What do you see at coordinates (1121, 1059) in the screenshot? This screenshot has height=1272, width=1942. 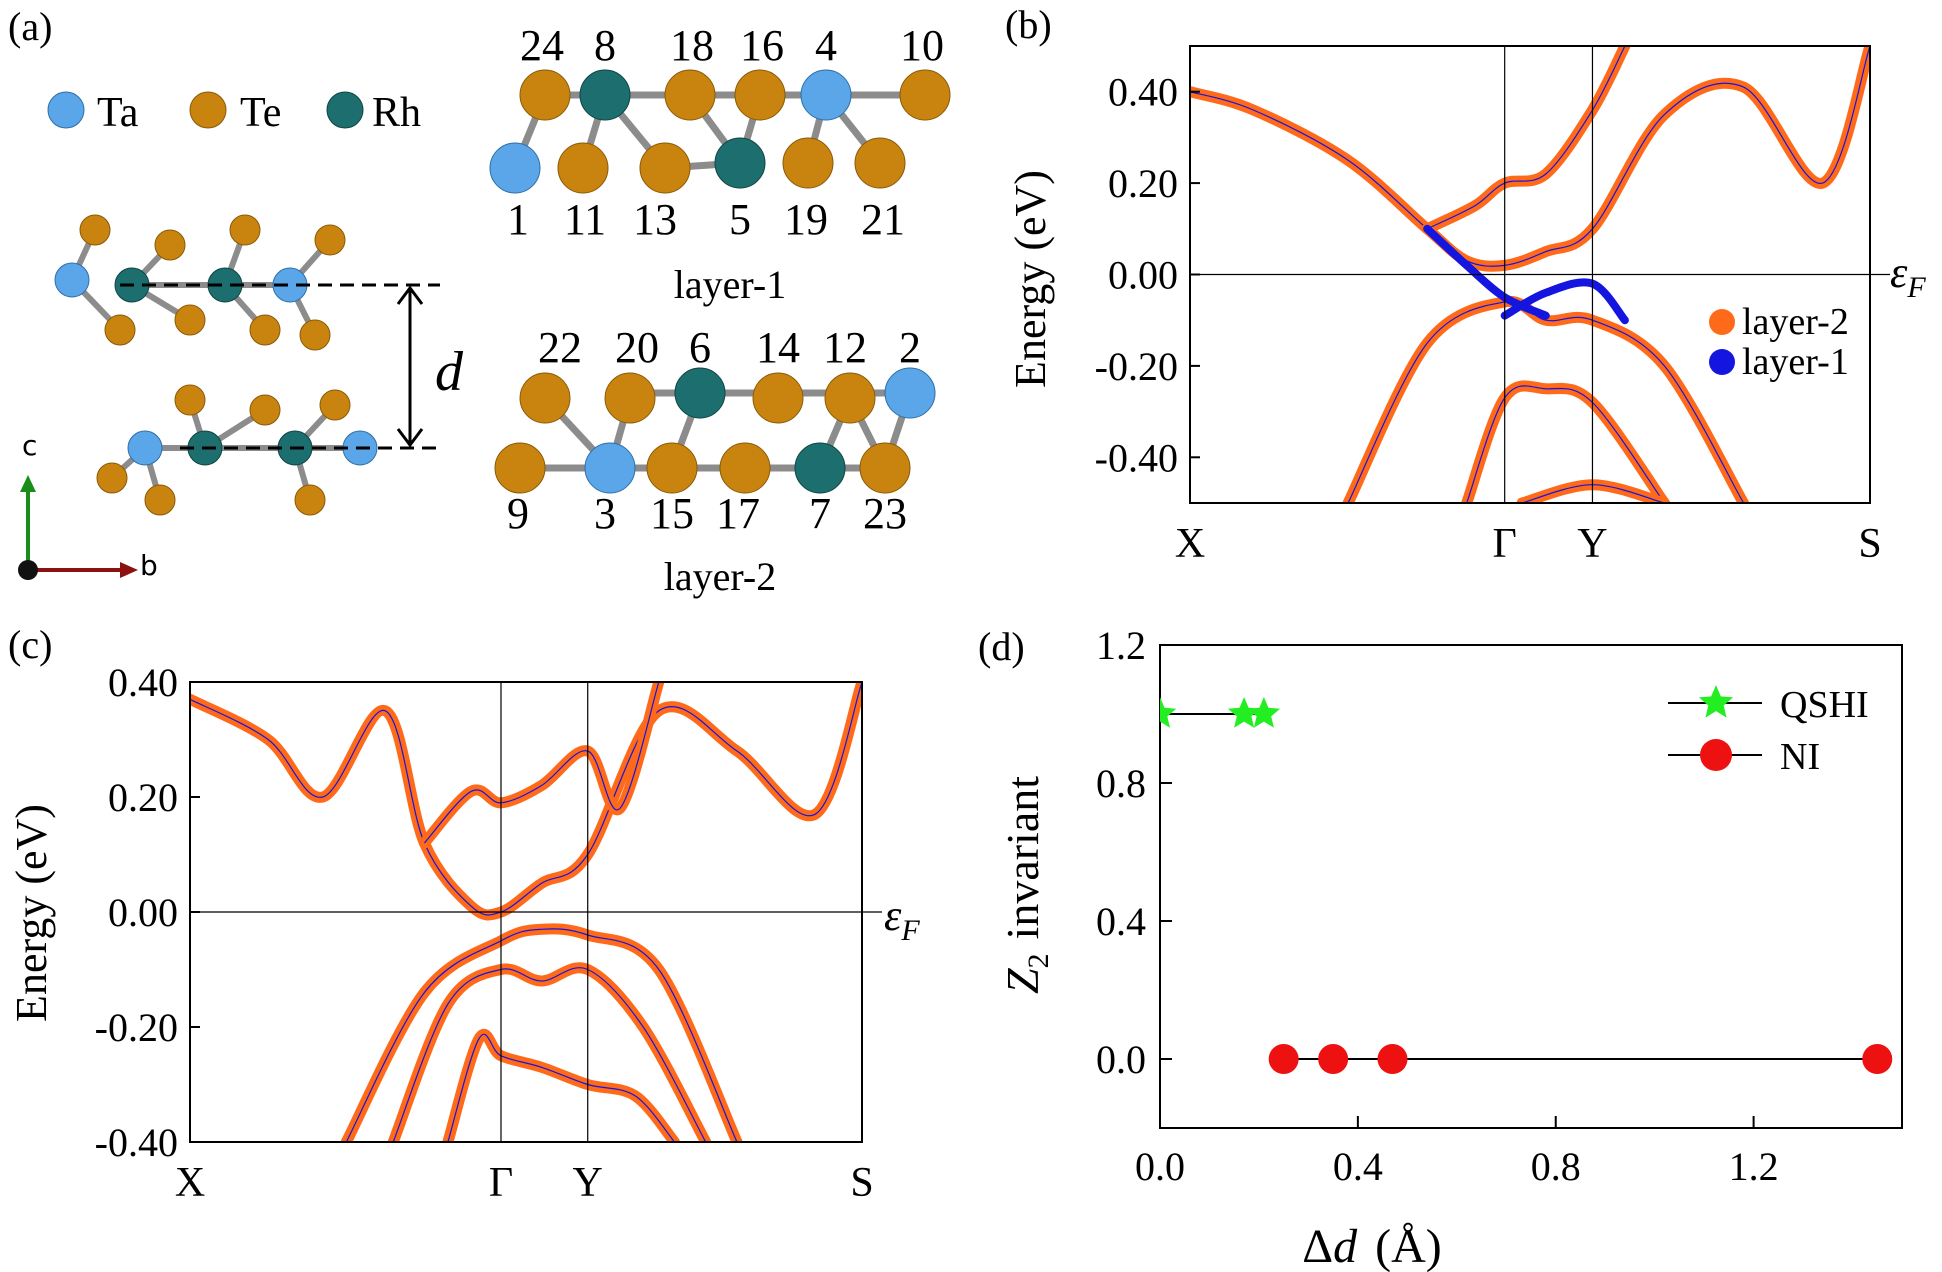 I see `y-tick-label: 0.0` at bounding box center [1121, 1059].